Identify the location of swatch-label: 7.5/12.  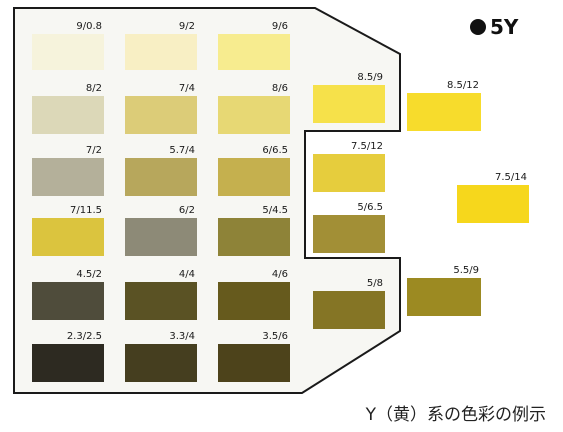
(367, 146).